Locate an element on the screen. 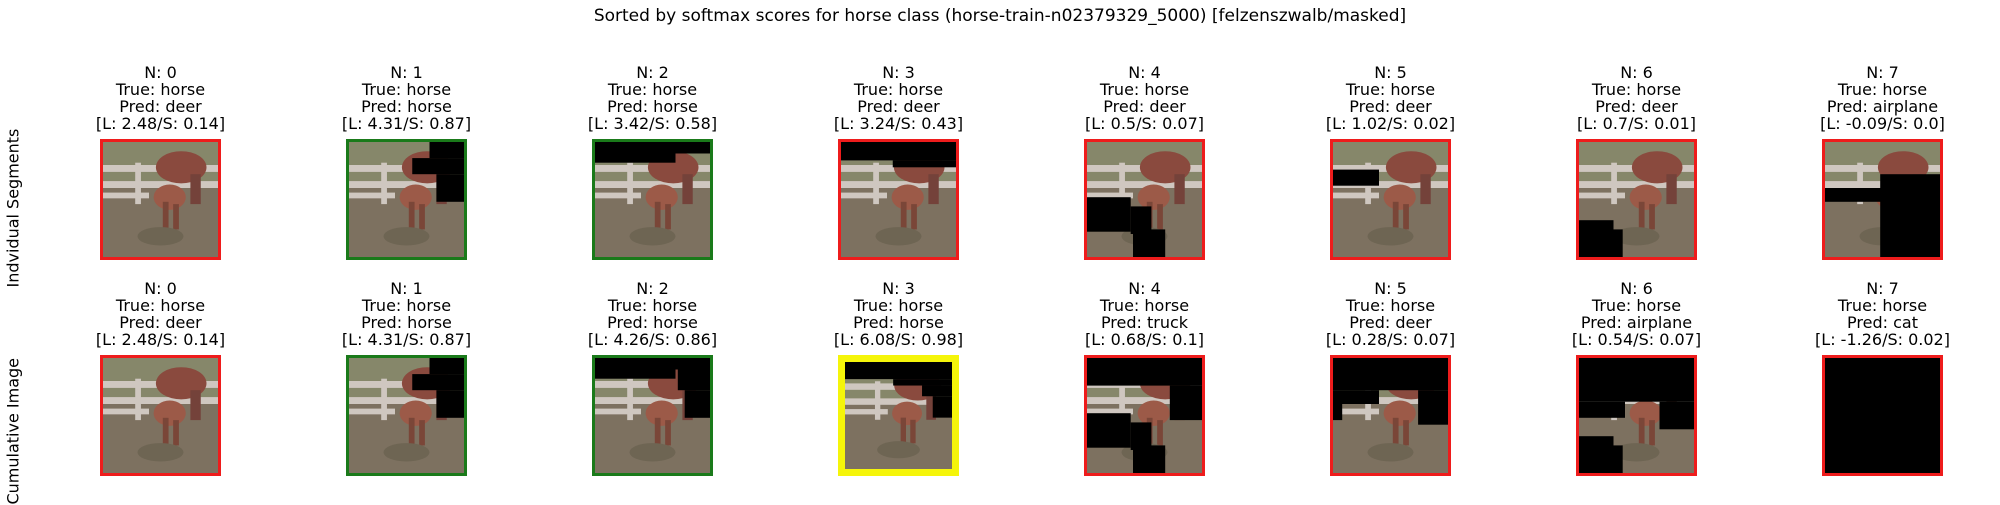  thumbnail-r0-n6 is located at coordinates (1636, 199).